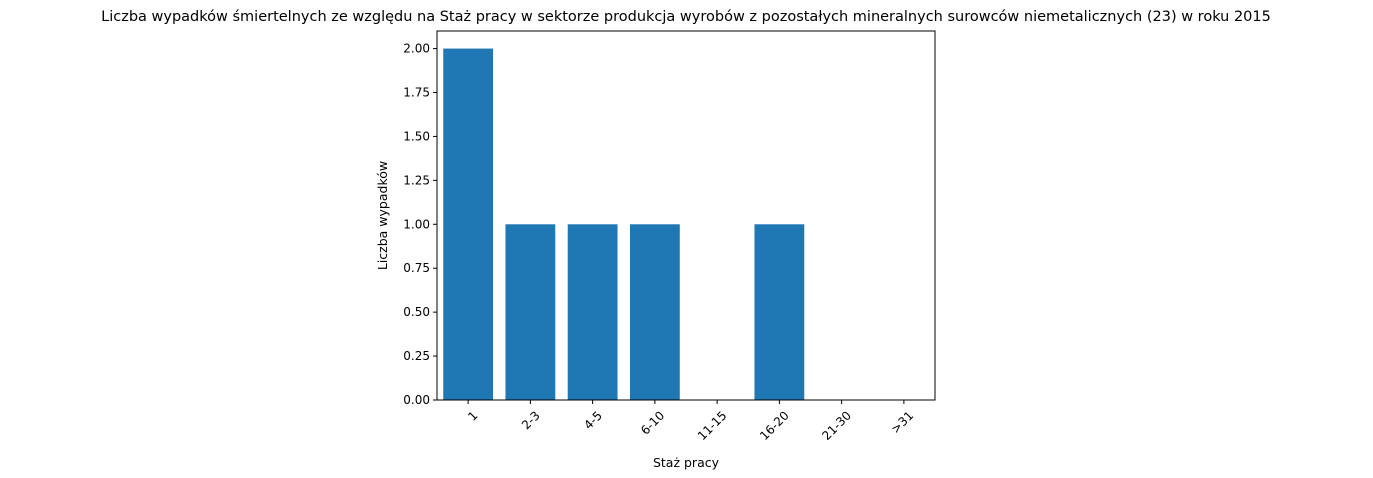 The width and height of the screenshot is (1373, 478). I want to click on y-axis: 0.00 0.25 0.50 0.75 1.00 1.25 1.50 1.75 2.00, so click(420, 224).